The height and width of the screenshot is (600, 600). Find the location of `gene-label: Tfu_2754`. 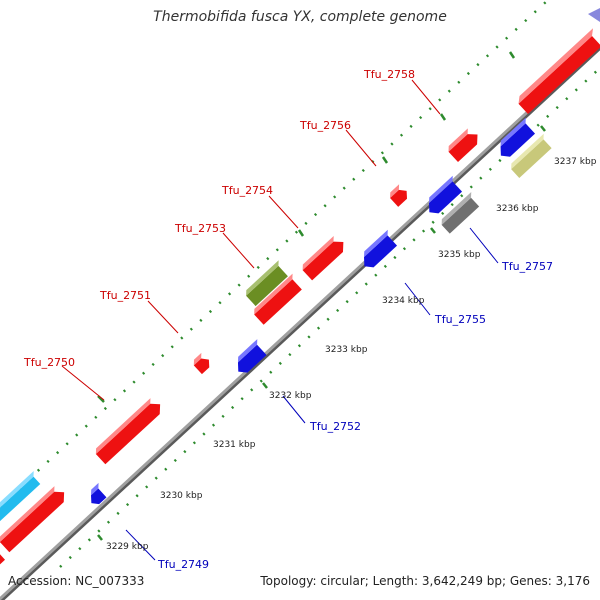

gene-label: Tfu_2754 is located at coordinates (247, 190).